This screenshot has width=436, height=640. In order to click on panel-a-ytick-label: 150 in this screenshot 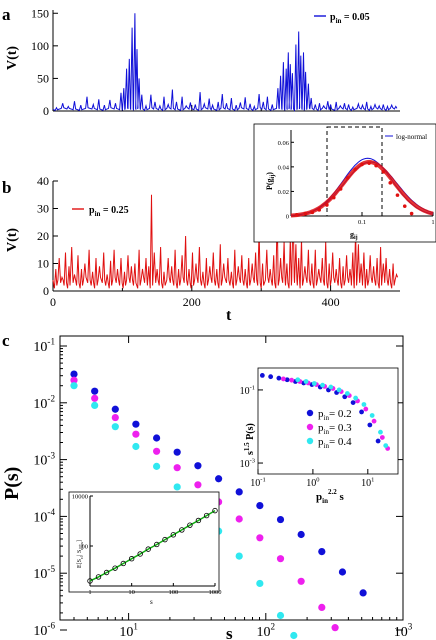, I will do `click(40, 13)`.